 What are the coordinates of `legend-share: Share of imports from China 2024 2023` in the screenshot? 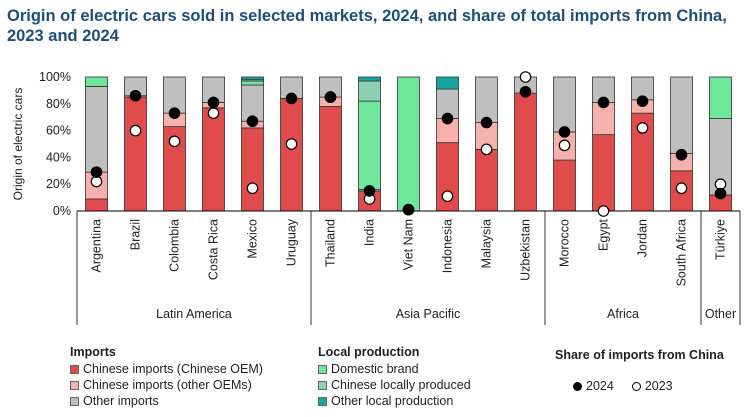 It's located at (639, 371).